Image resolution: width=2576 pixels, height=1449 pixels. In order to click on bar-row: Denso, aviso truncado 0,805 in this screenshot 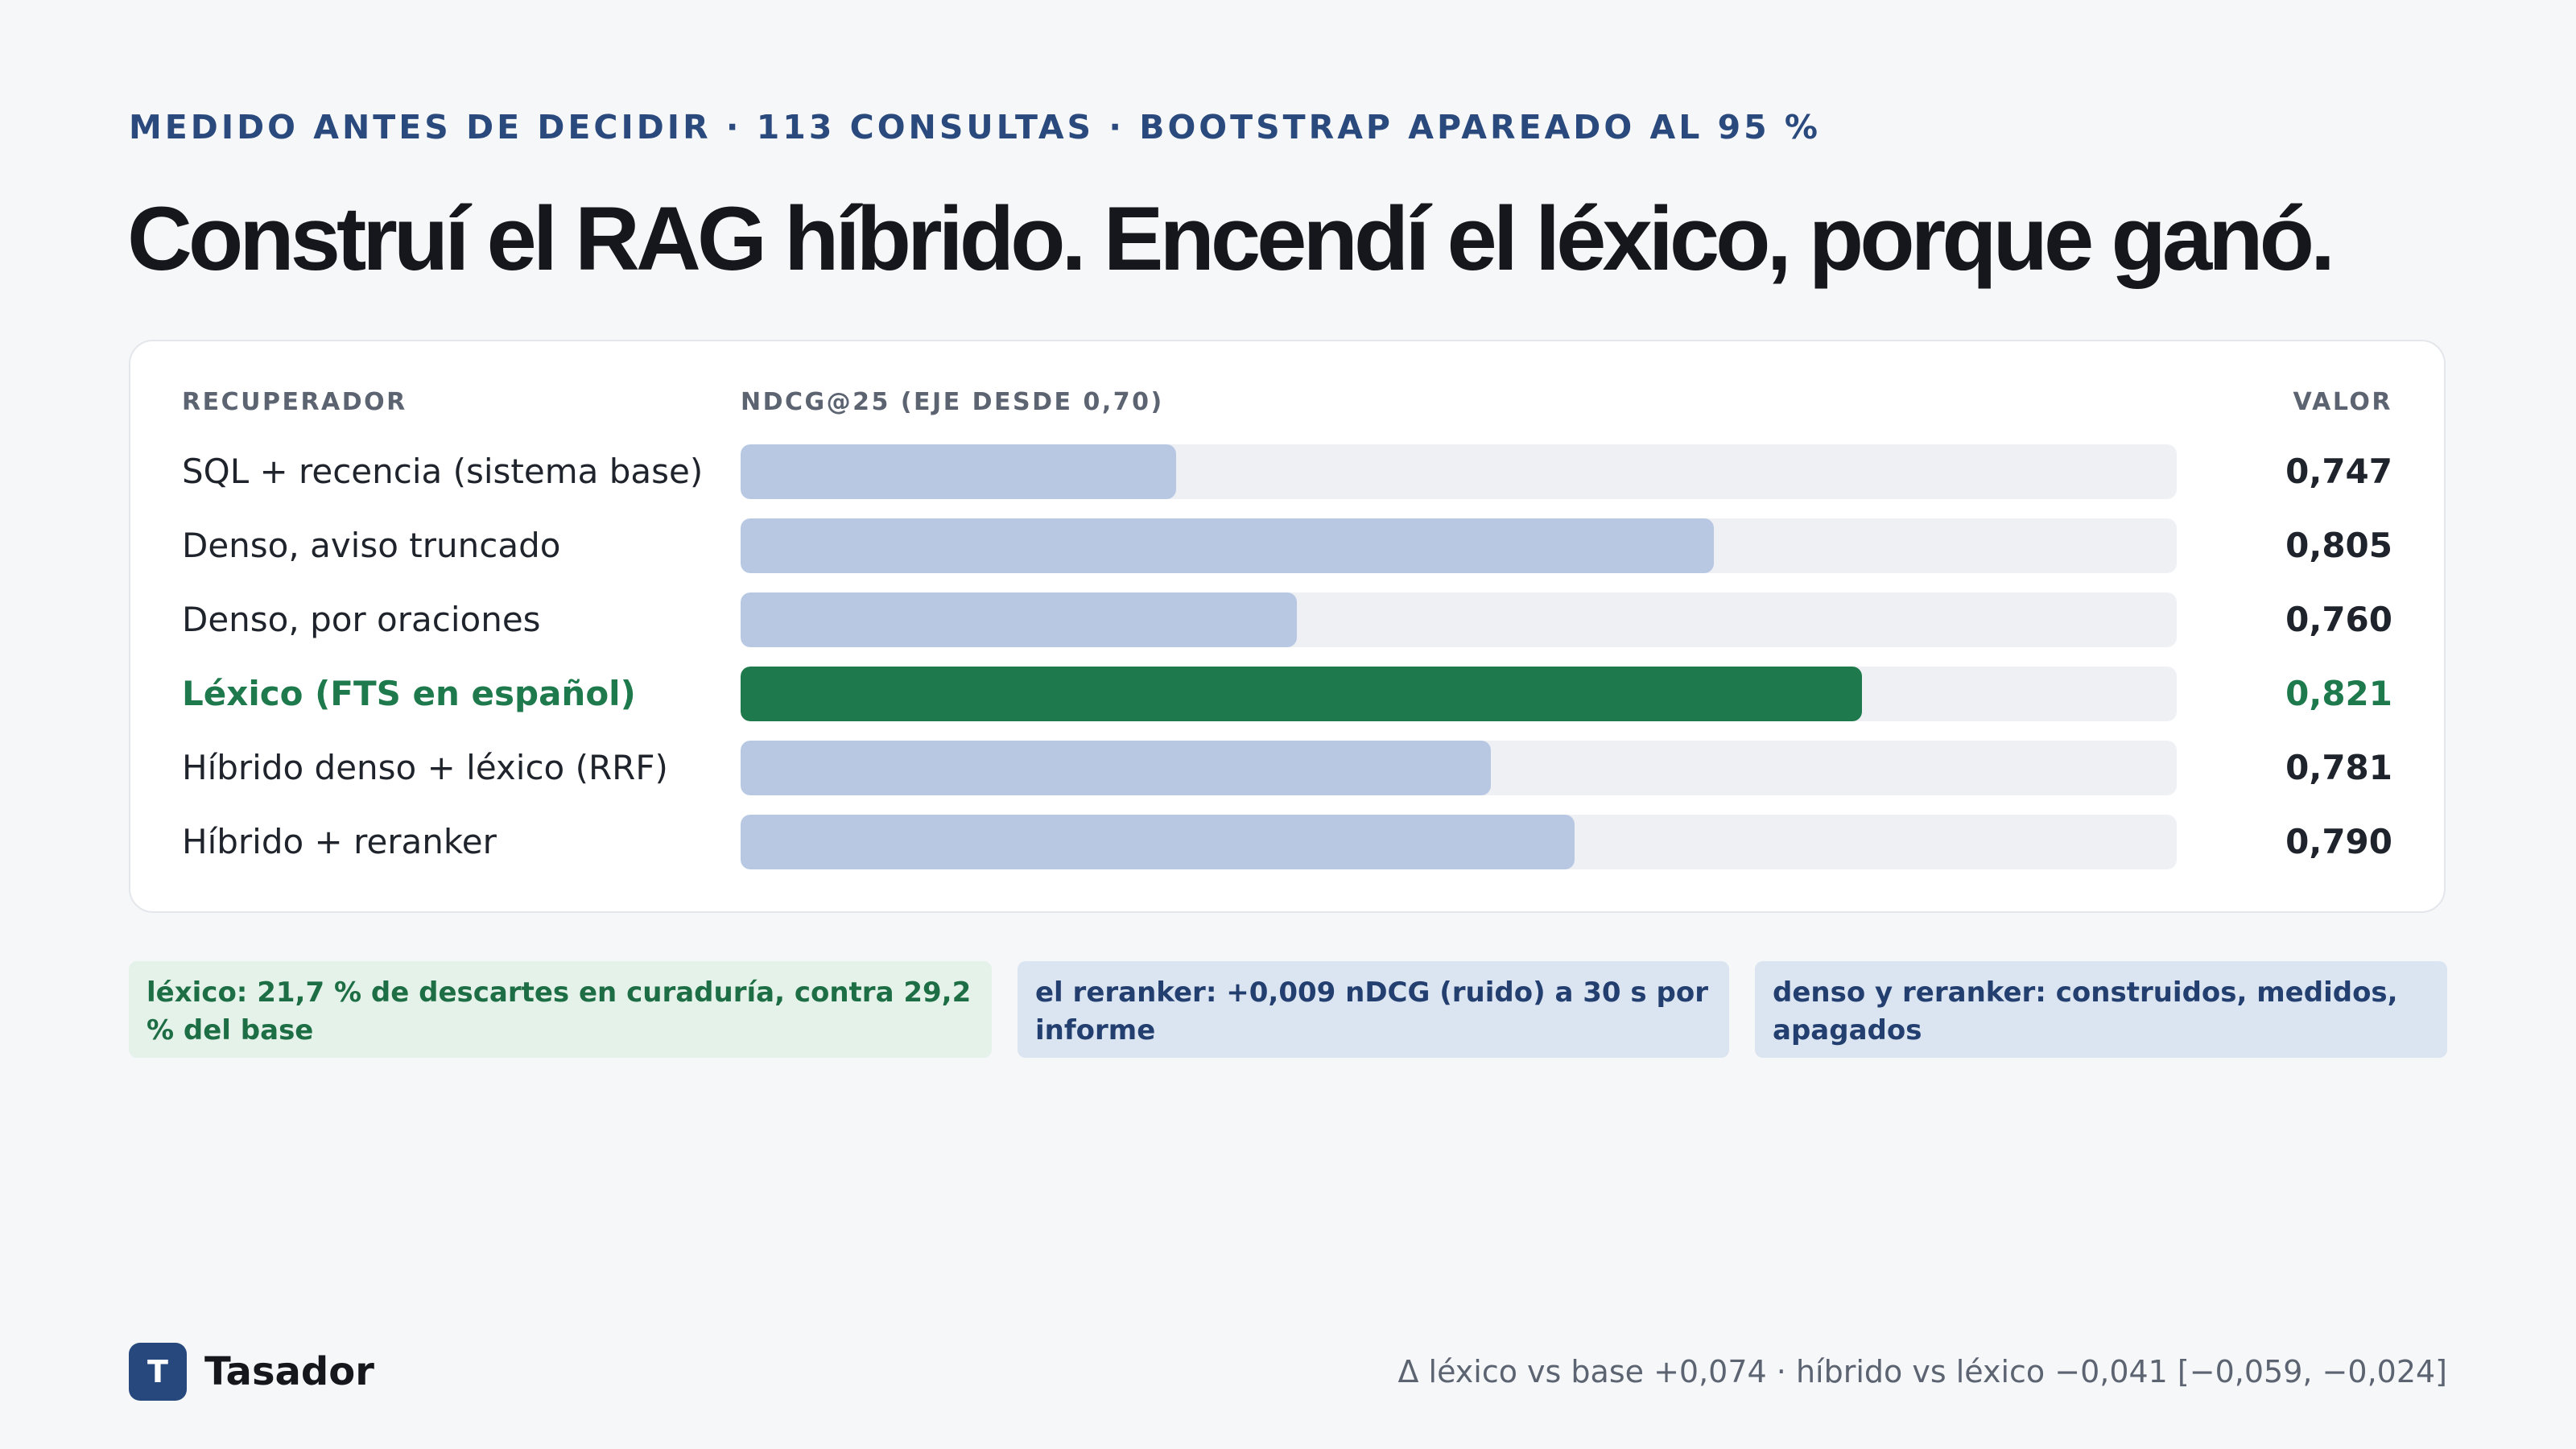, I will do `click(1287, 545)`.